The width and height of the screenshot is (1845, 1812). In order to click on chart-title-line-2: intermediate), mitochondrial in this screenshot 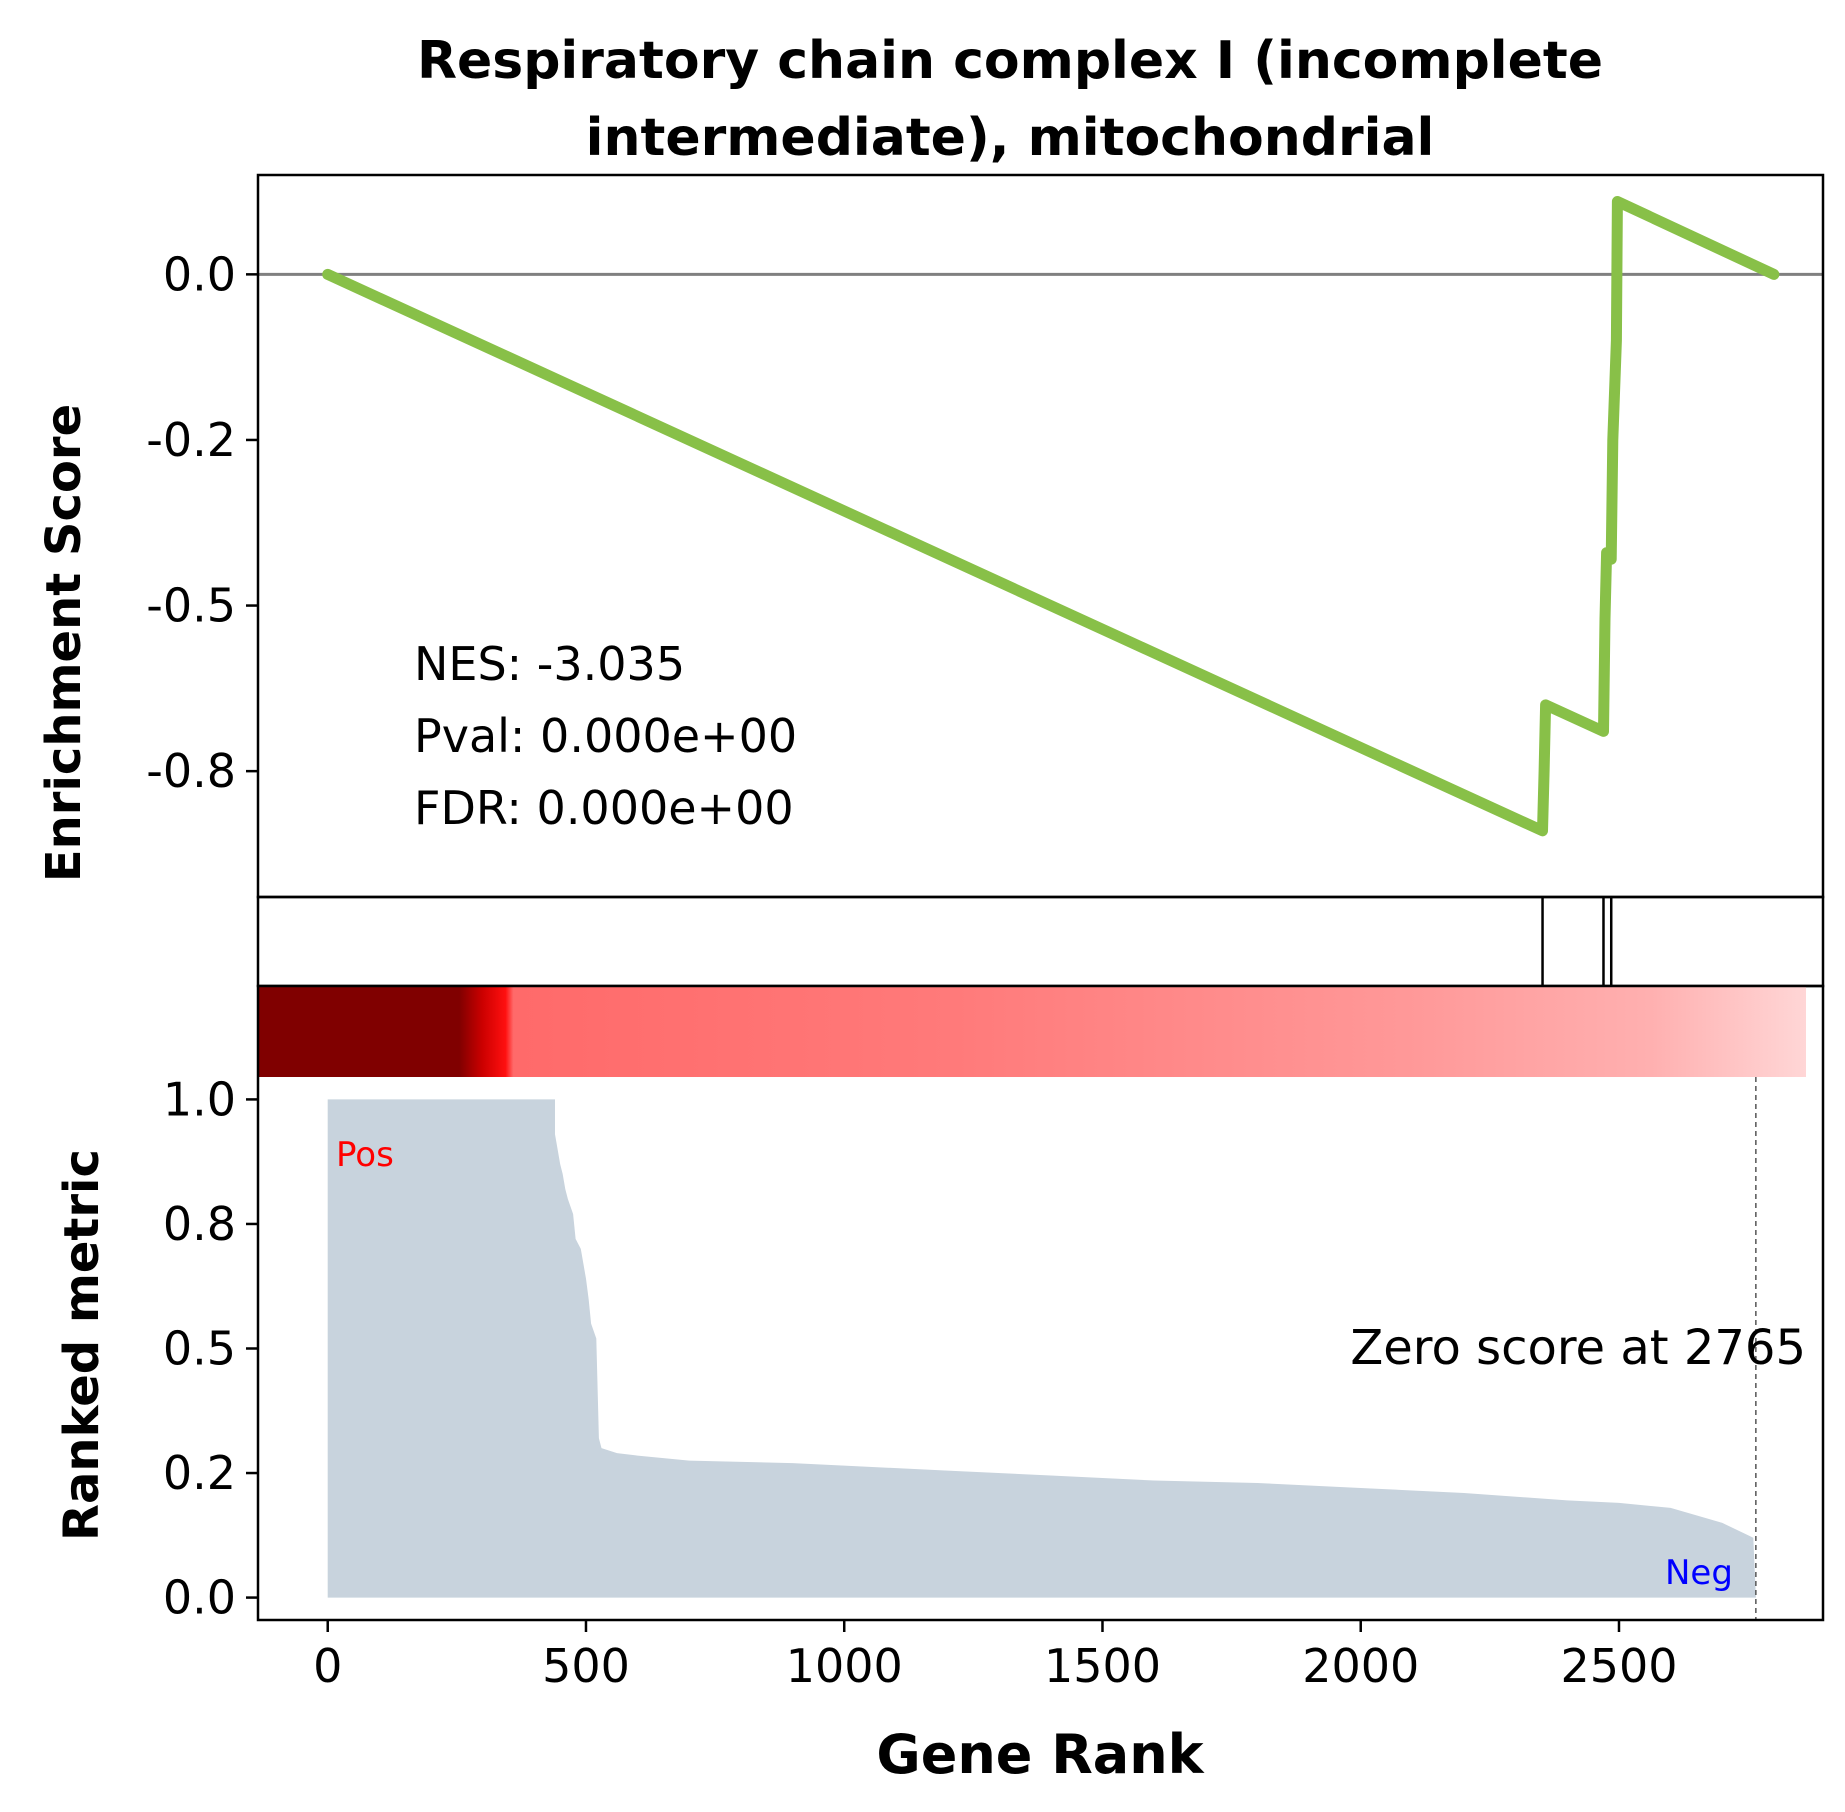, I will do `click(1010, 138)`.